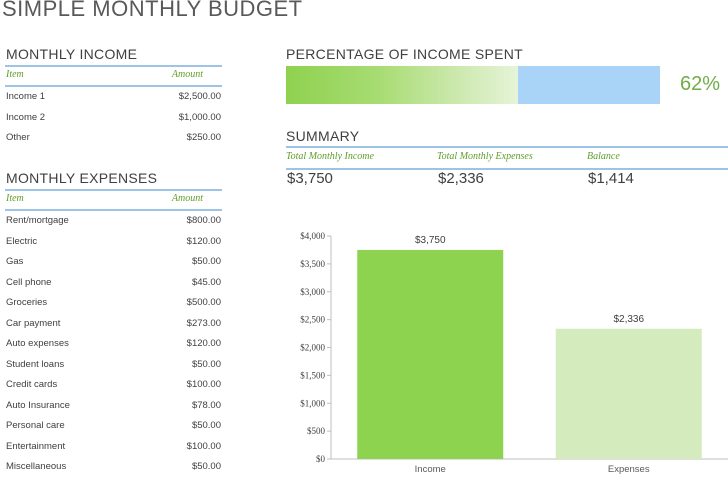  Describe the element at coordinates (203, 137) in the screenshot. I see `income-amount: $250.00` at that location.